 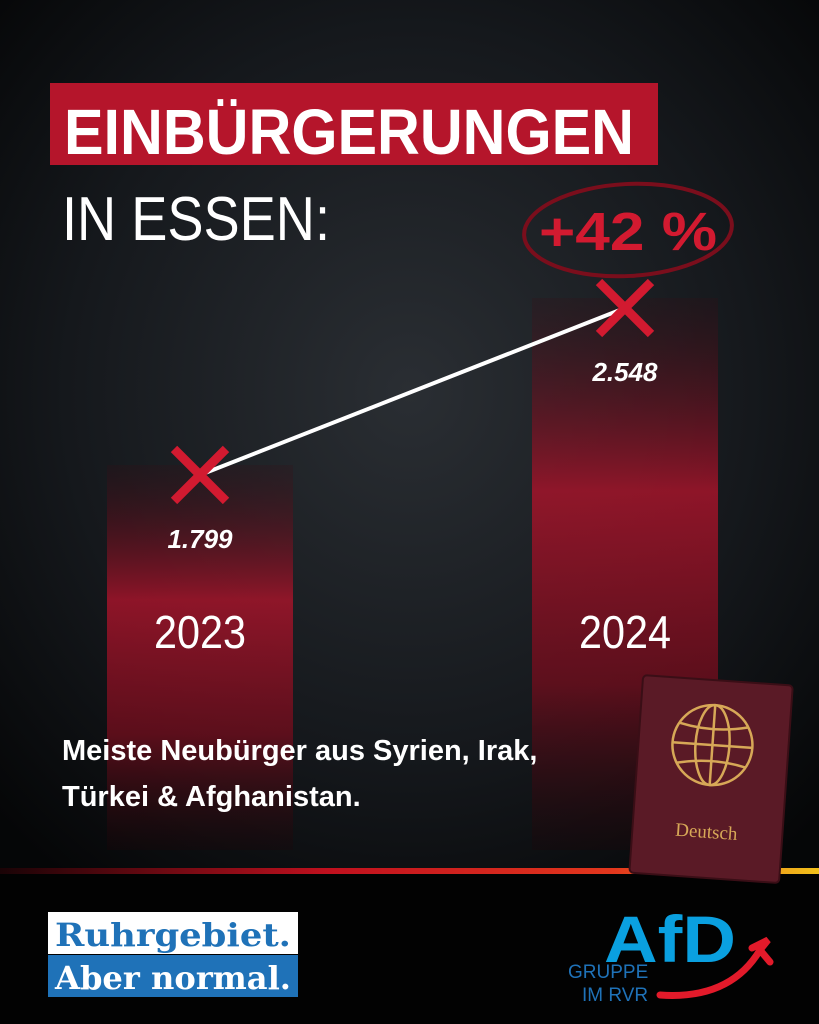 I want to click on line, so click(x=412, y=391).